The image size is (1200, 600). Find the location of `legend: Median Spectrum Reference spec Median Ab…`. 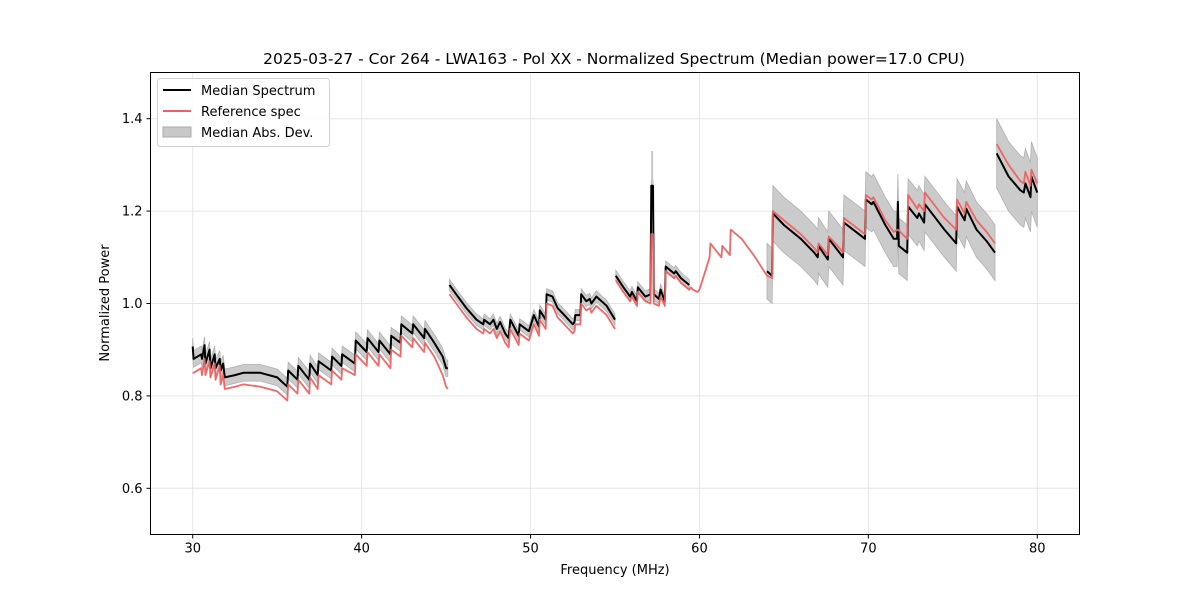

legend: Median Spectrum Reference spec Median Ab… is located at coordinates (243, 112).